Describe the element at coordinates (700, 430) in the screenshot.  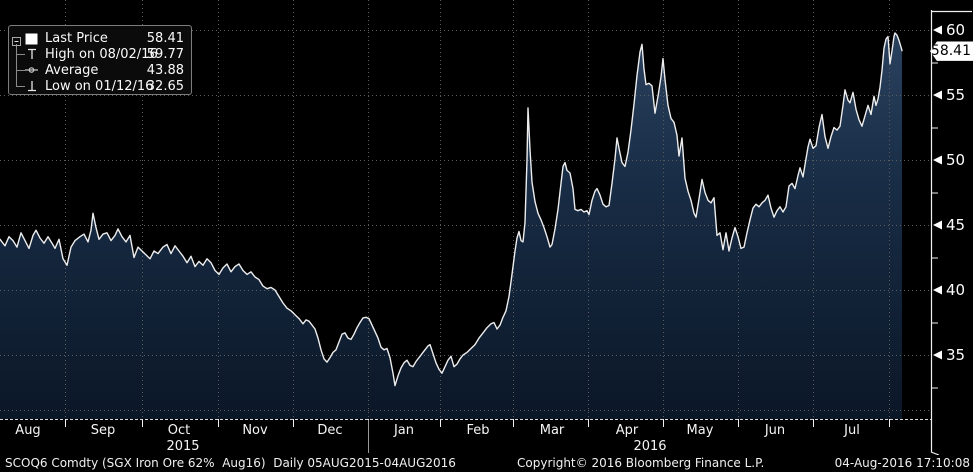
I see `month-label-may: May` at that location.